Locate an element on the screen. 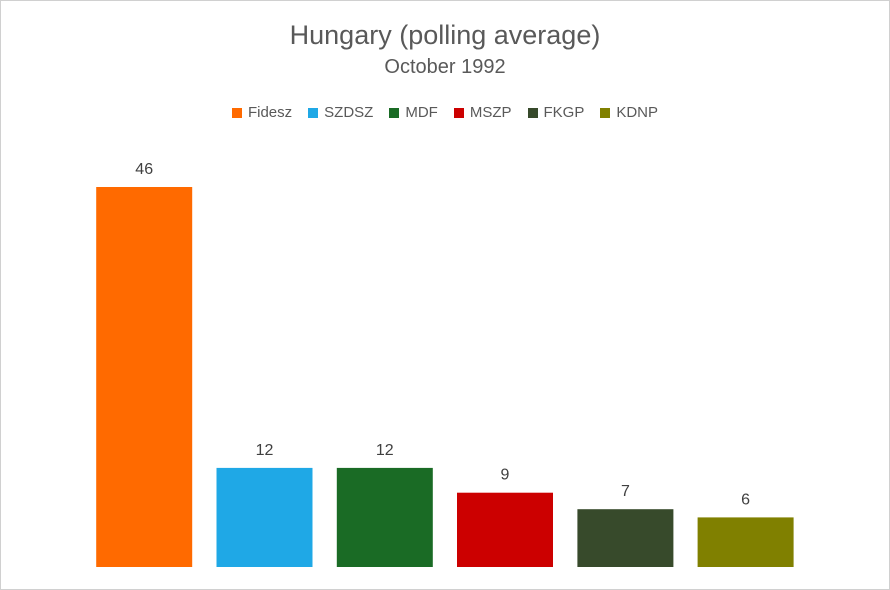 The height and width of the screenshot is (590, 890). bar-fidesz is located at coordinates (144, 377).